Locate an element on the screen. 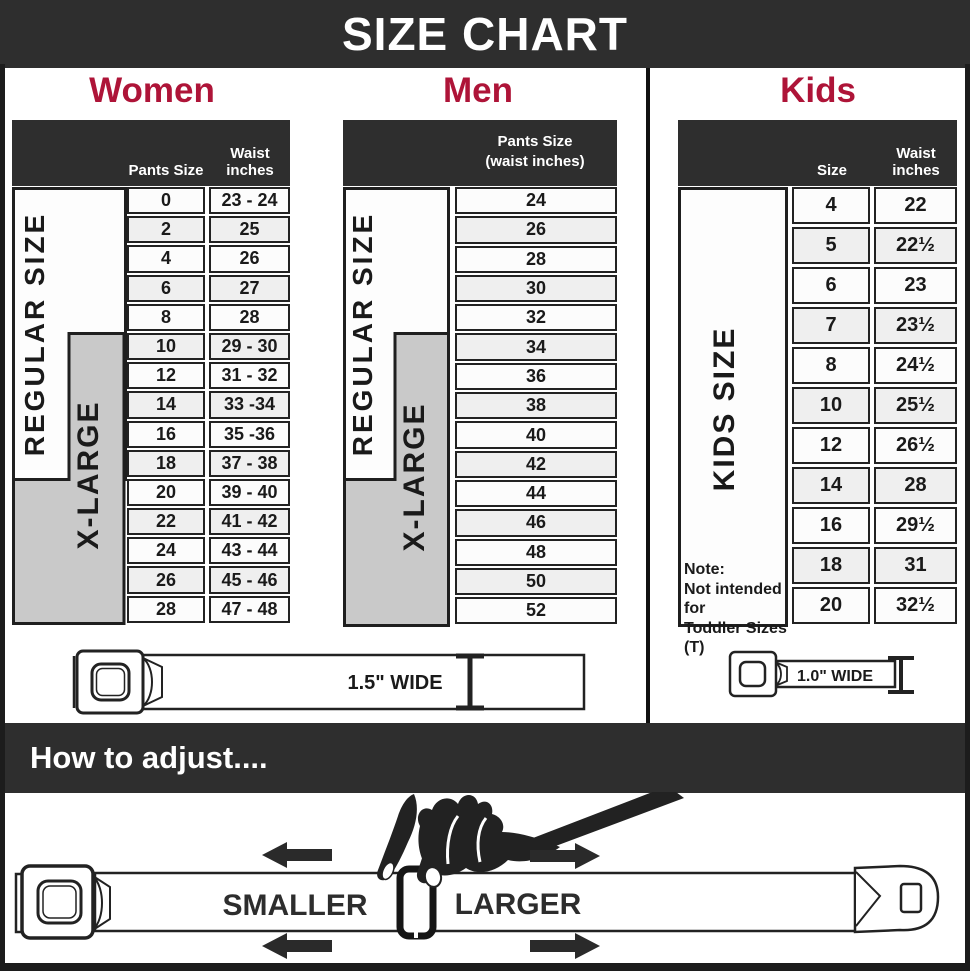 This screenshot has width=970, height=971. women-waist-cell: 33 -34 is located at coordinates (249, 405).